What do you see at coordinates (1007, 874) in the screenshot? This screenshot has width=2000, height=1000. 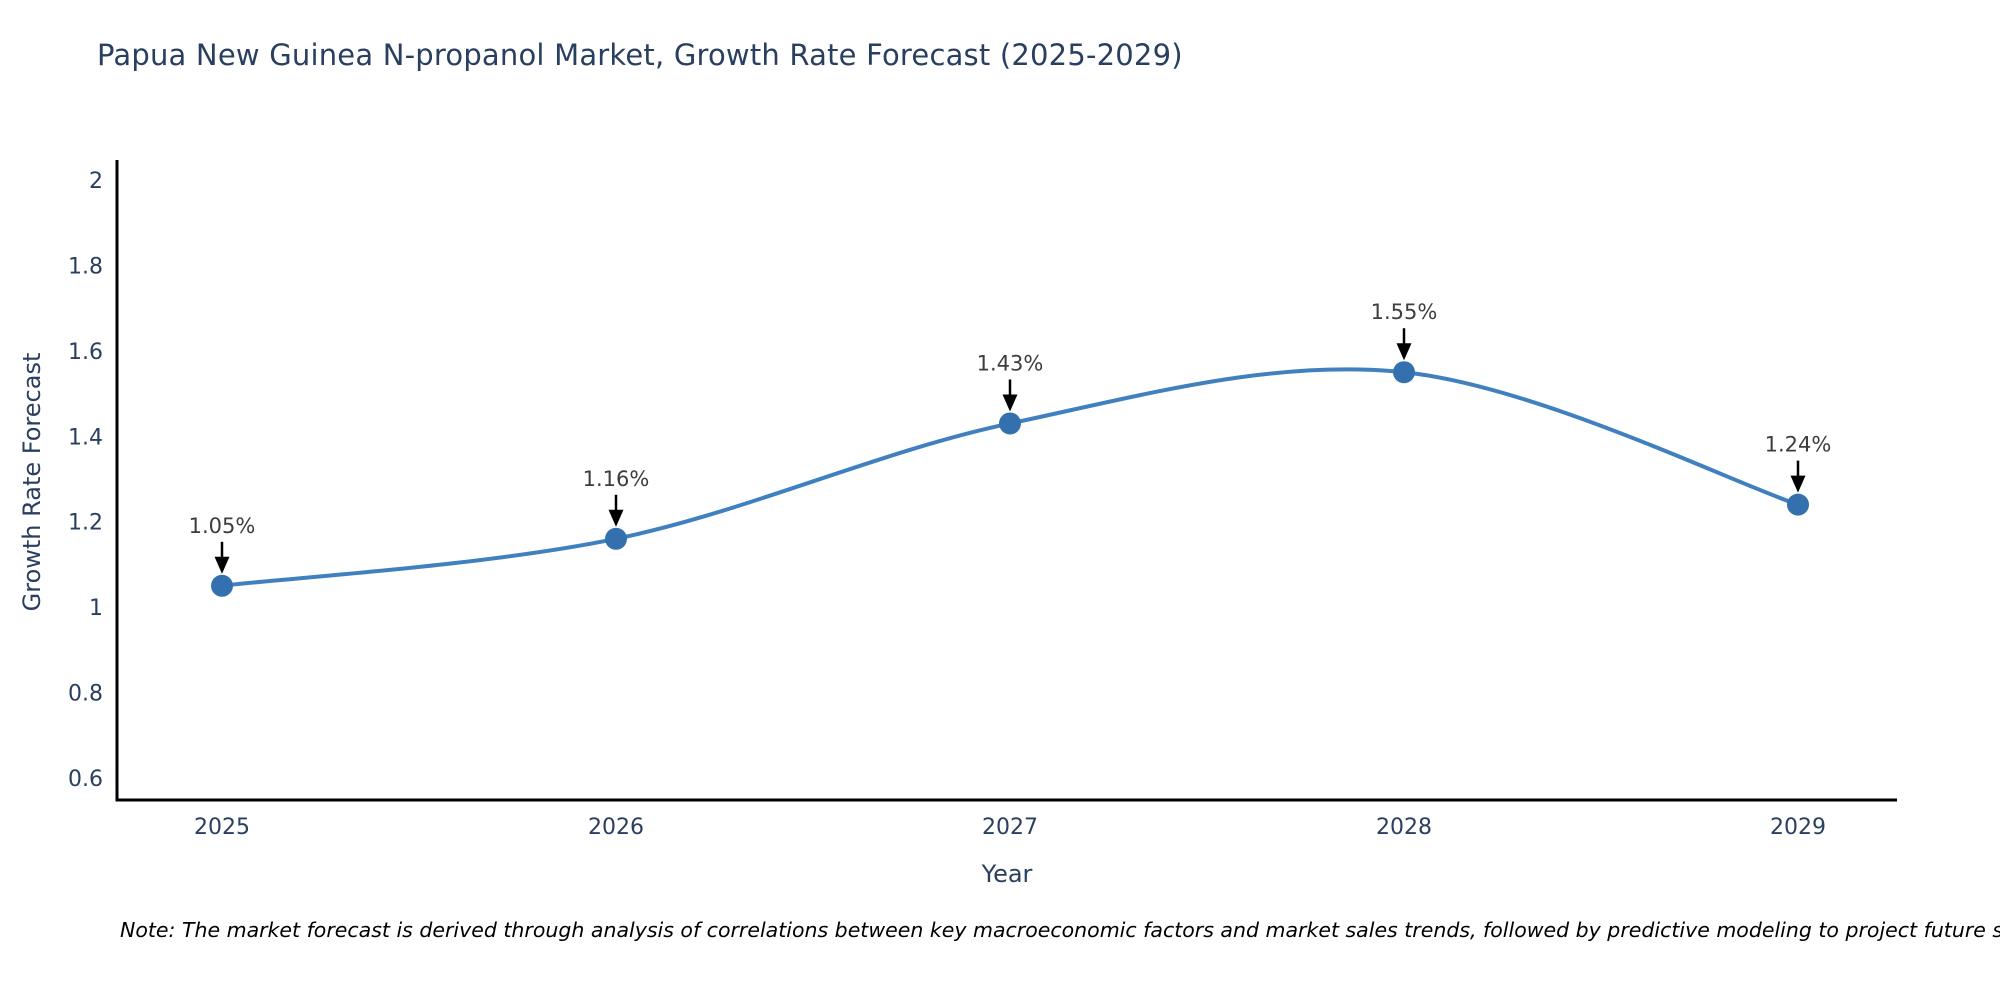 I see `x-axis-title: Year` at bounding box center [1007, 874].